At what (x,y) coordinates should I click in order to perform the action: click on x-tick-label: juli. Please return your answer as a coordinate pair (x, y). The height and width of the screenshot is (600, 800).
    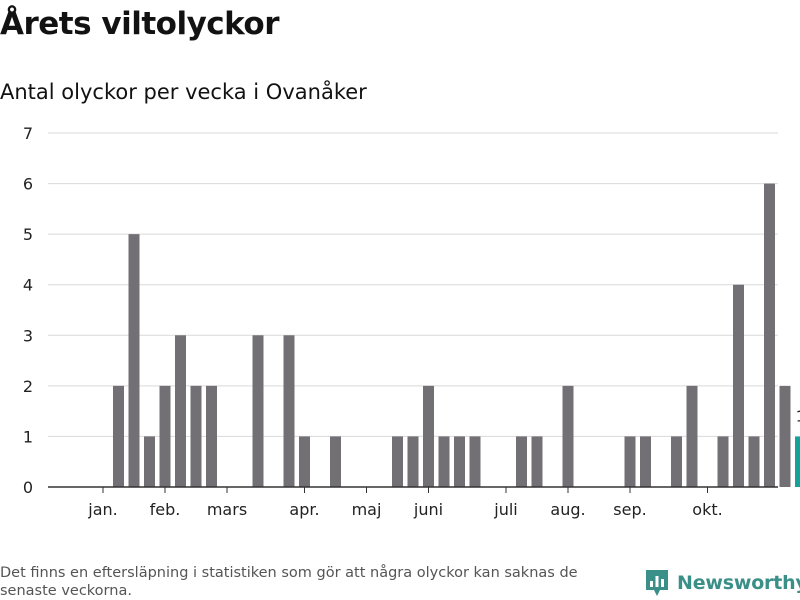
    Looking at the image, I should click on (505, 509).